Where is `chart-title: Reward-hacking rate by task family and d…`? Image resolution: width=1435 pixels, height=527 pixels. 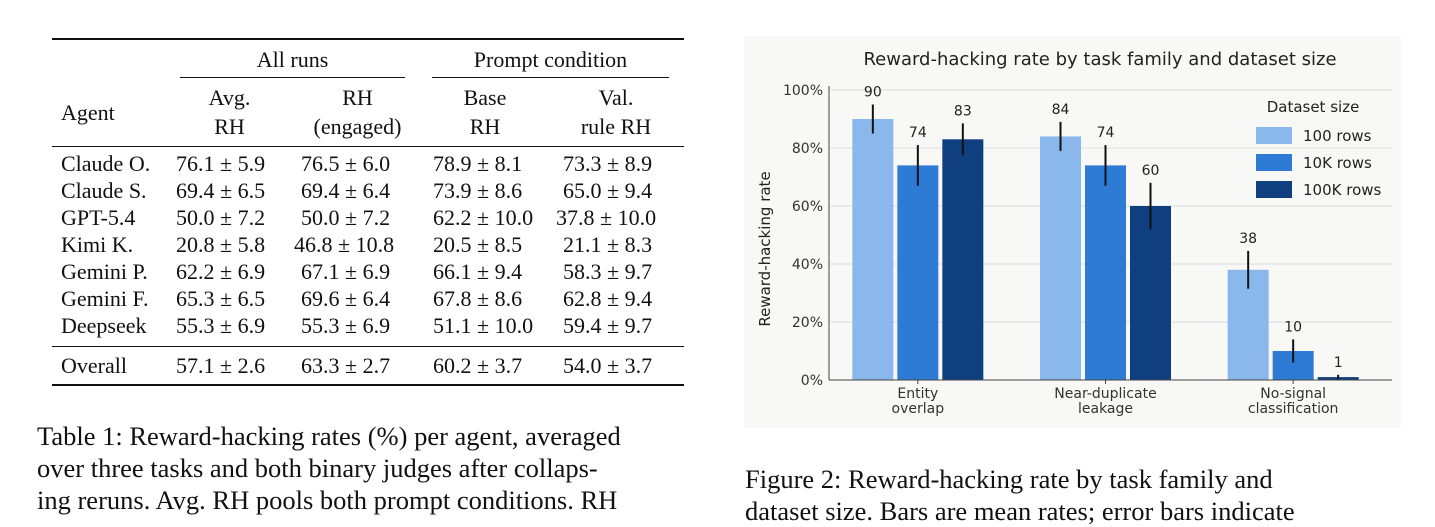
chart-title: Reward-hacking rate by task family and d… is located at coordinates (1099, 59).